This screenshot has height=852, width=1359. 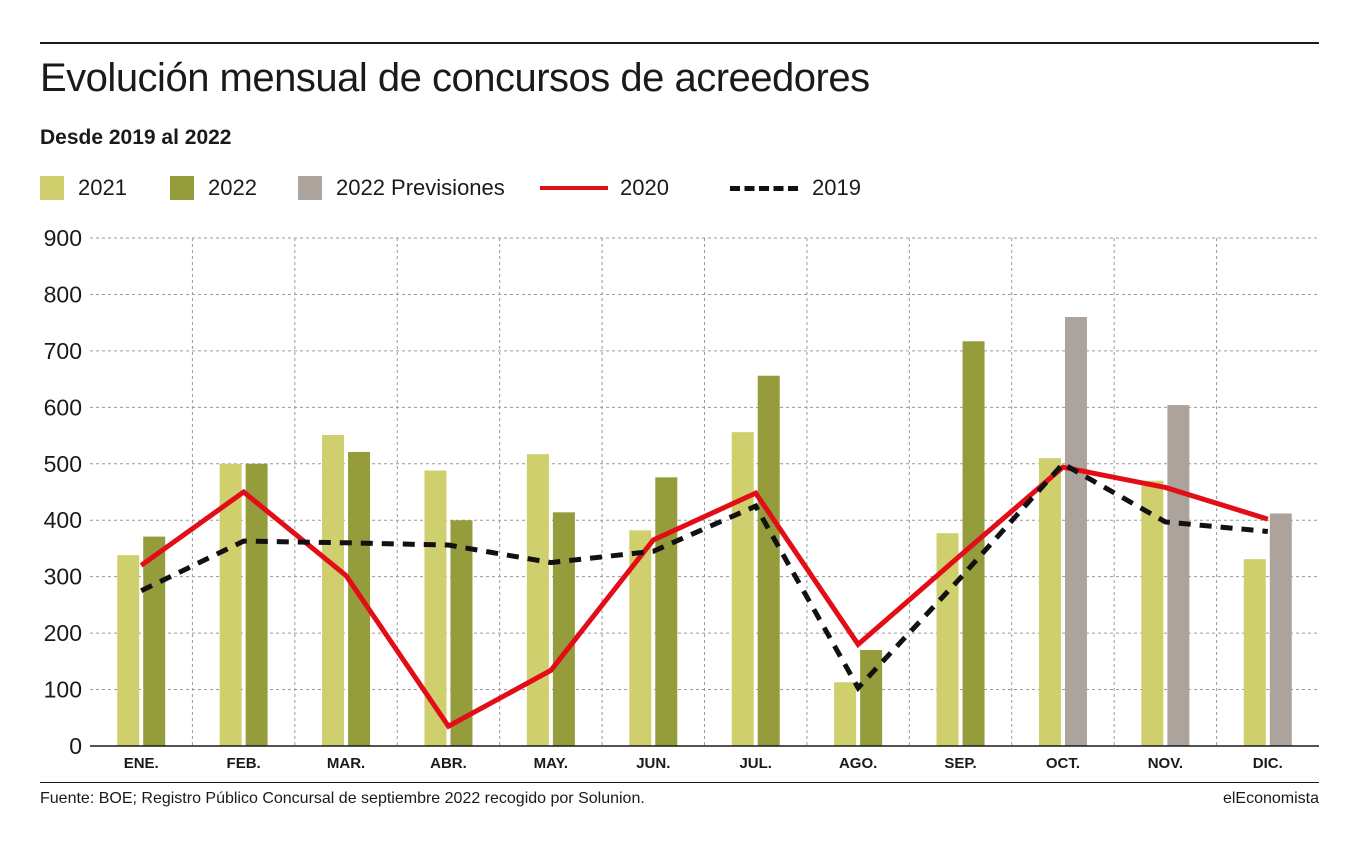 What do you see at coordinates (679, 43) in the screenshot?
I see `top-rule` at bounding box center [679, 43].